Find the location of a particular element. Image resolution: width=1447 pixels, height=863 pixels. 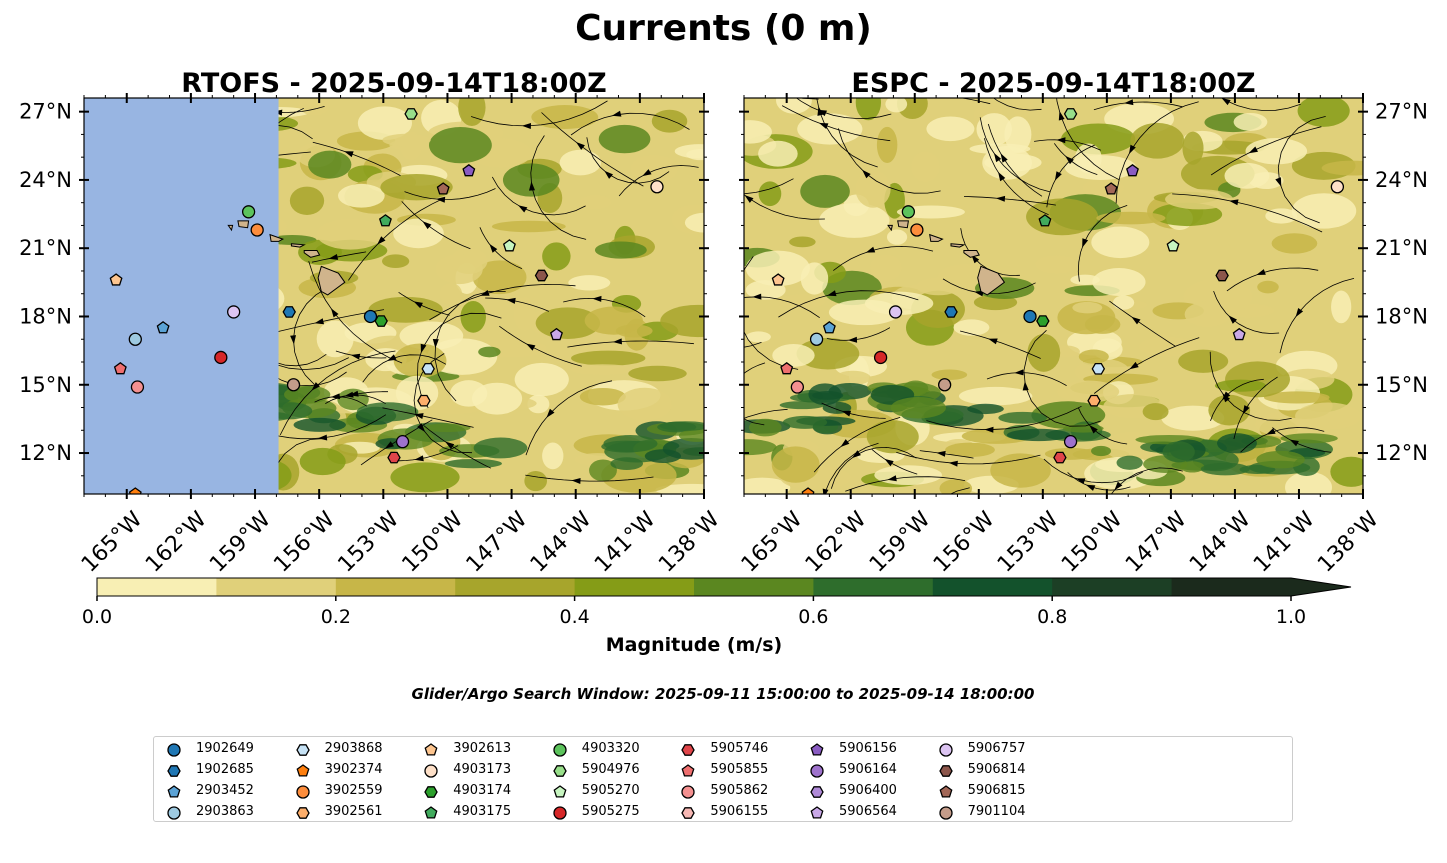

legend-label: 5905275 is located at coordinates (610, 811).